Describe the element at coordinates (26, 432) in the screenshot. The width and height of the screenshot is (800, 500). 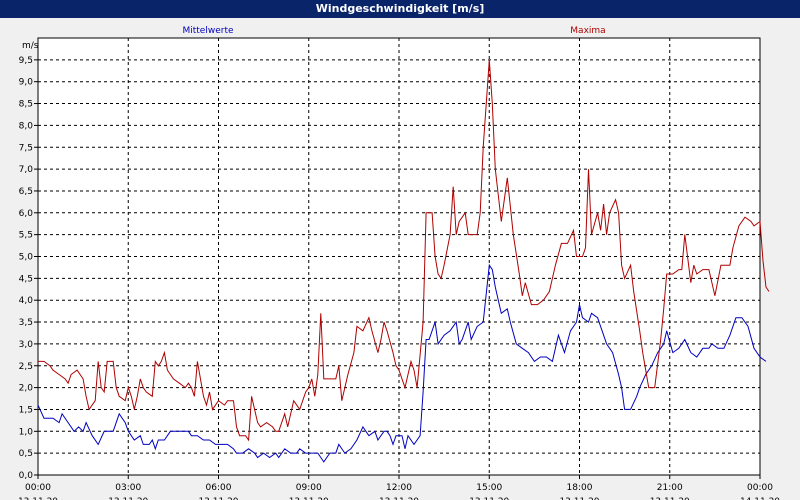
I see `y-tick-label: 1,0` at that location.